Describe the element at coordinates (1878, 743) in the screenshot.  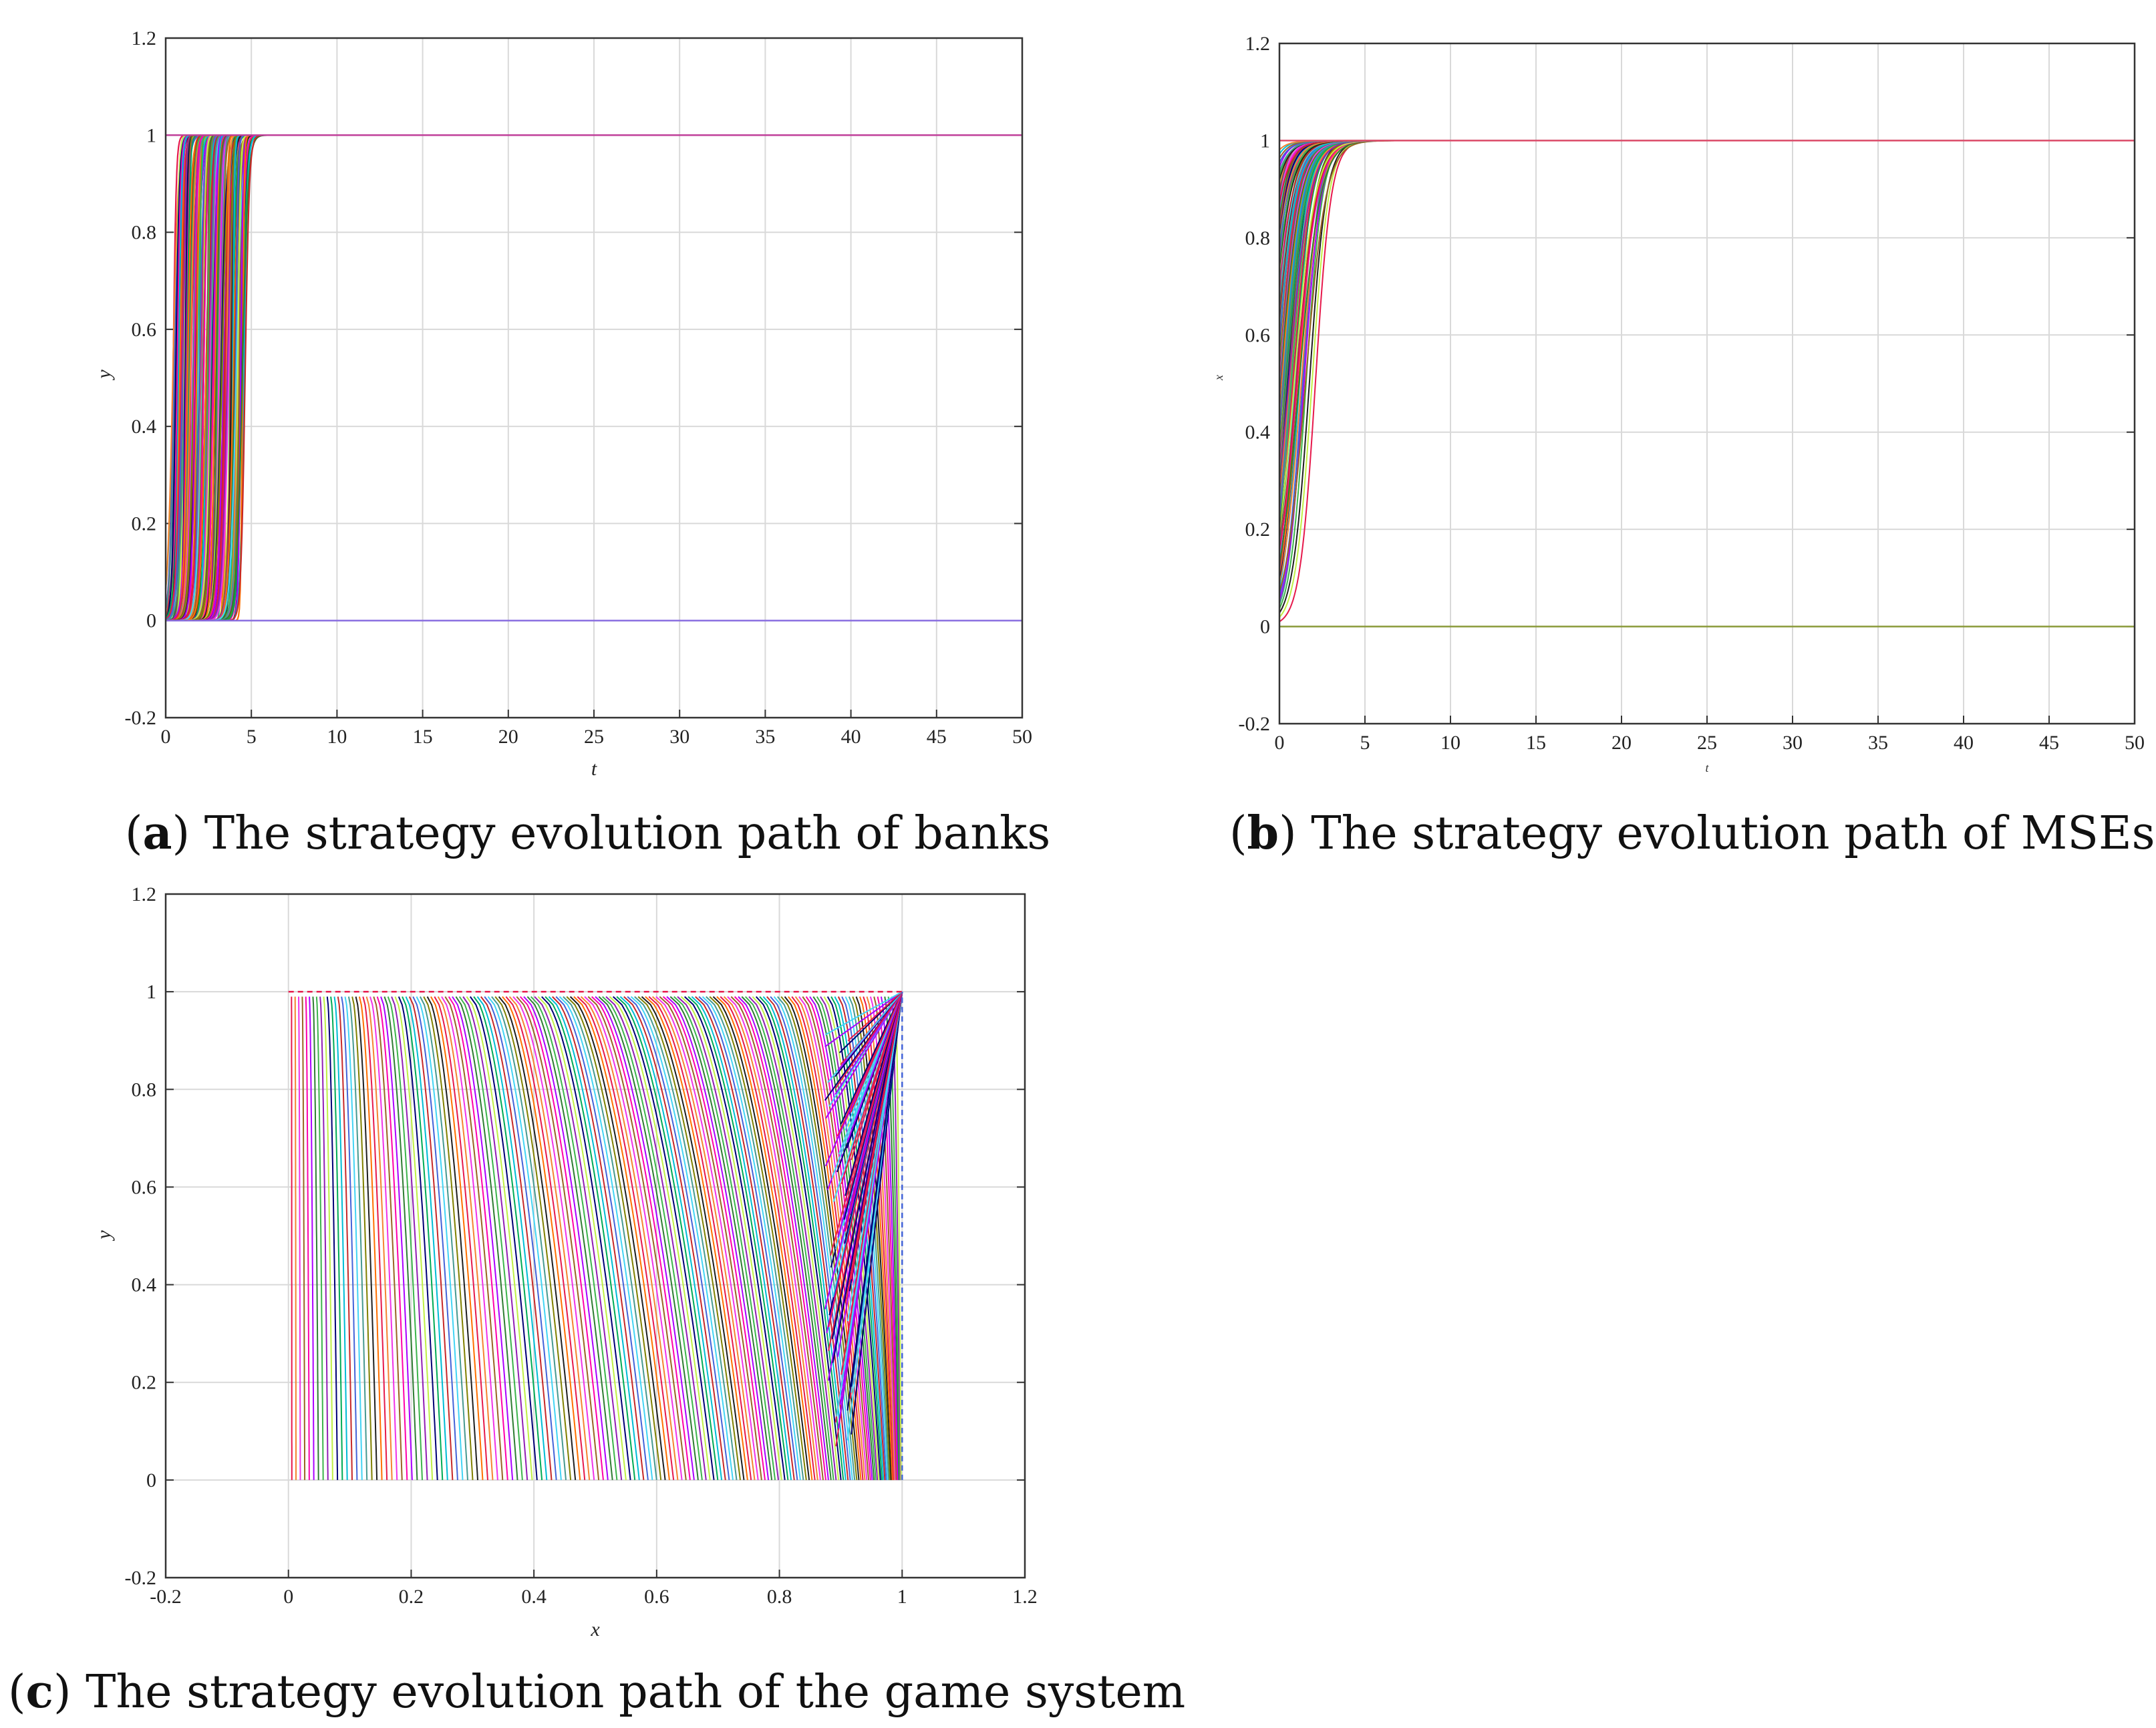
I see `b-x-tick-label: 35` at that location.